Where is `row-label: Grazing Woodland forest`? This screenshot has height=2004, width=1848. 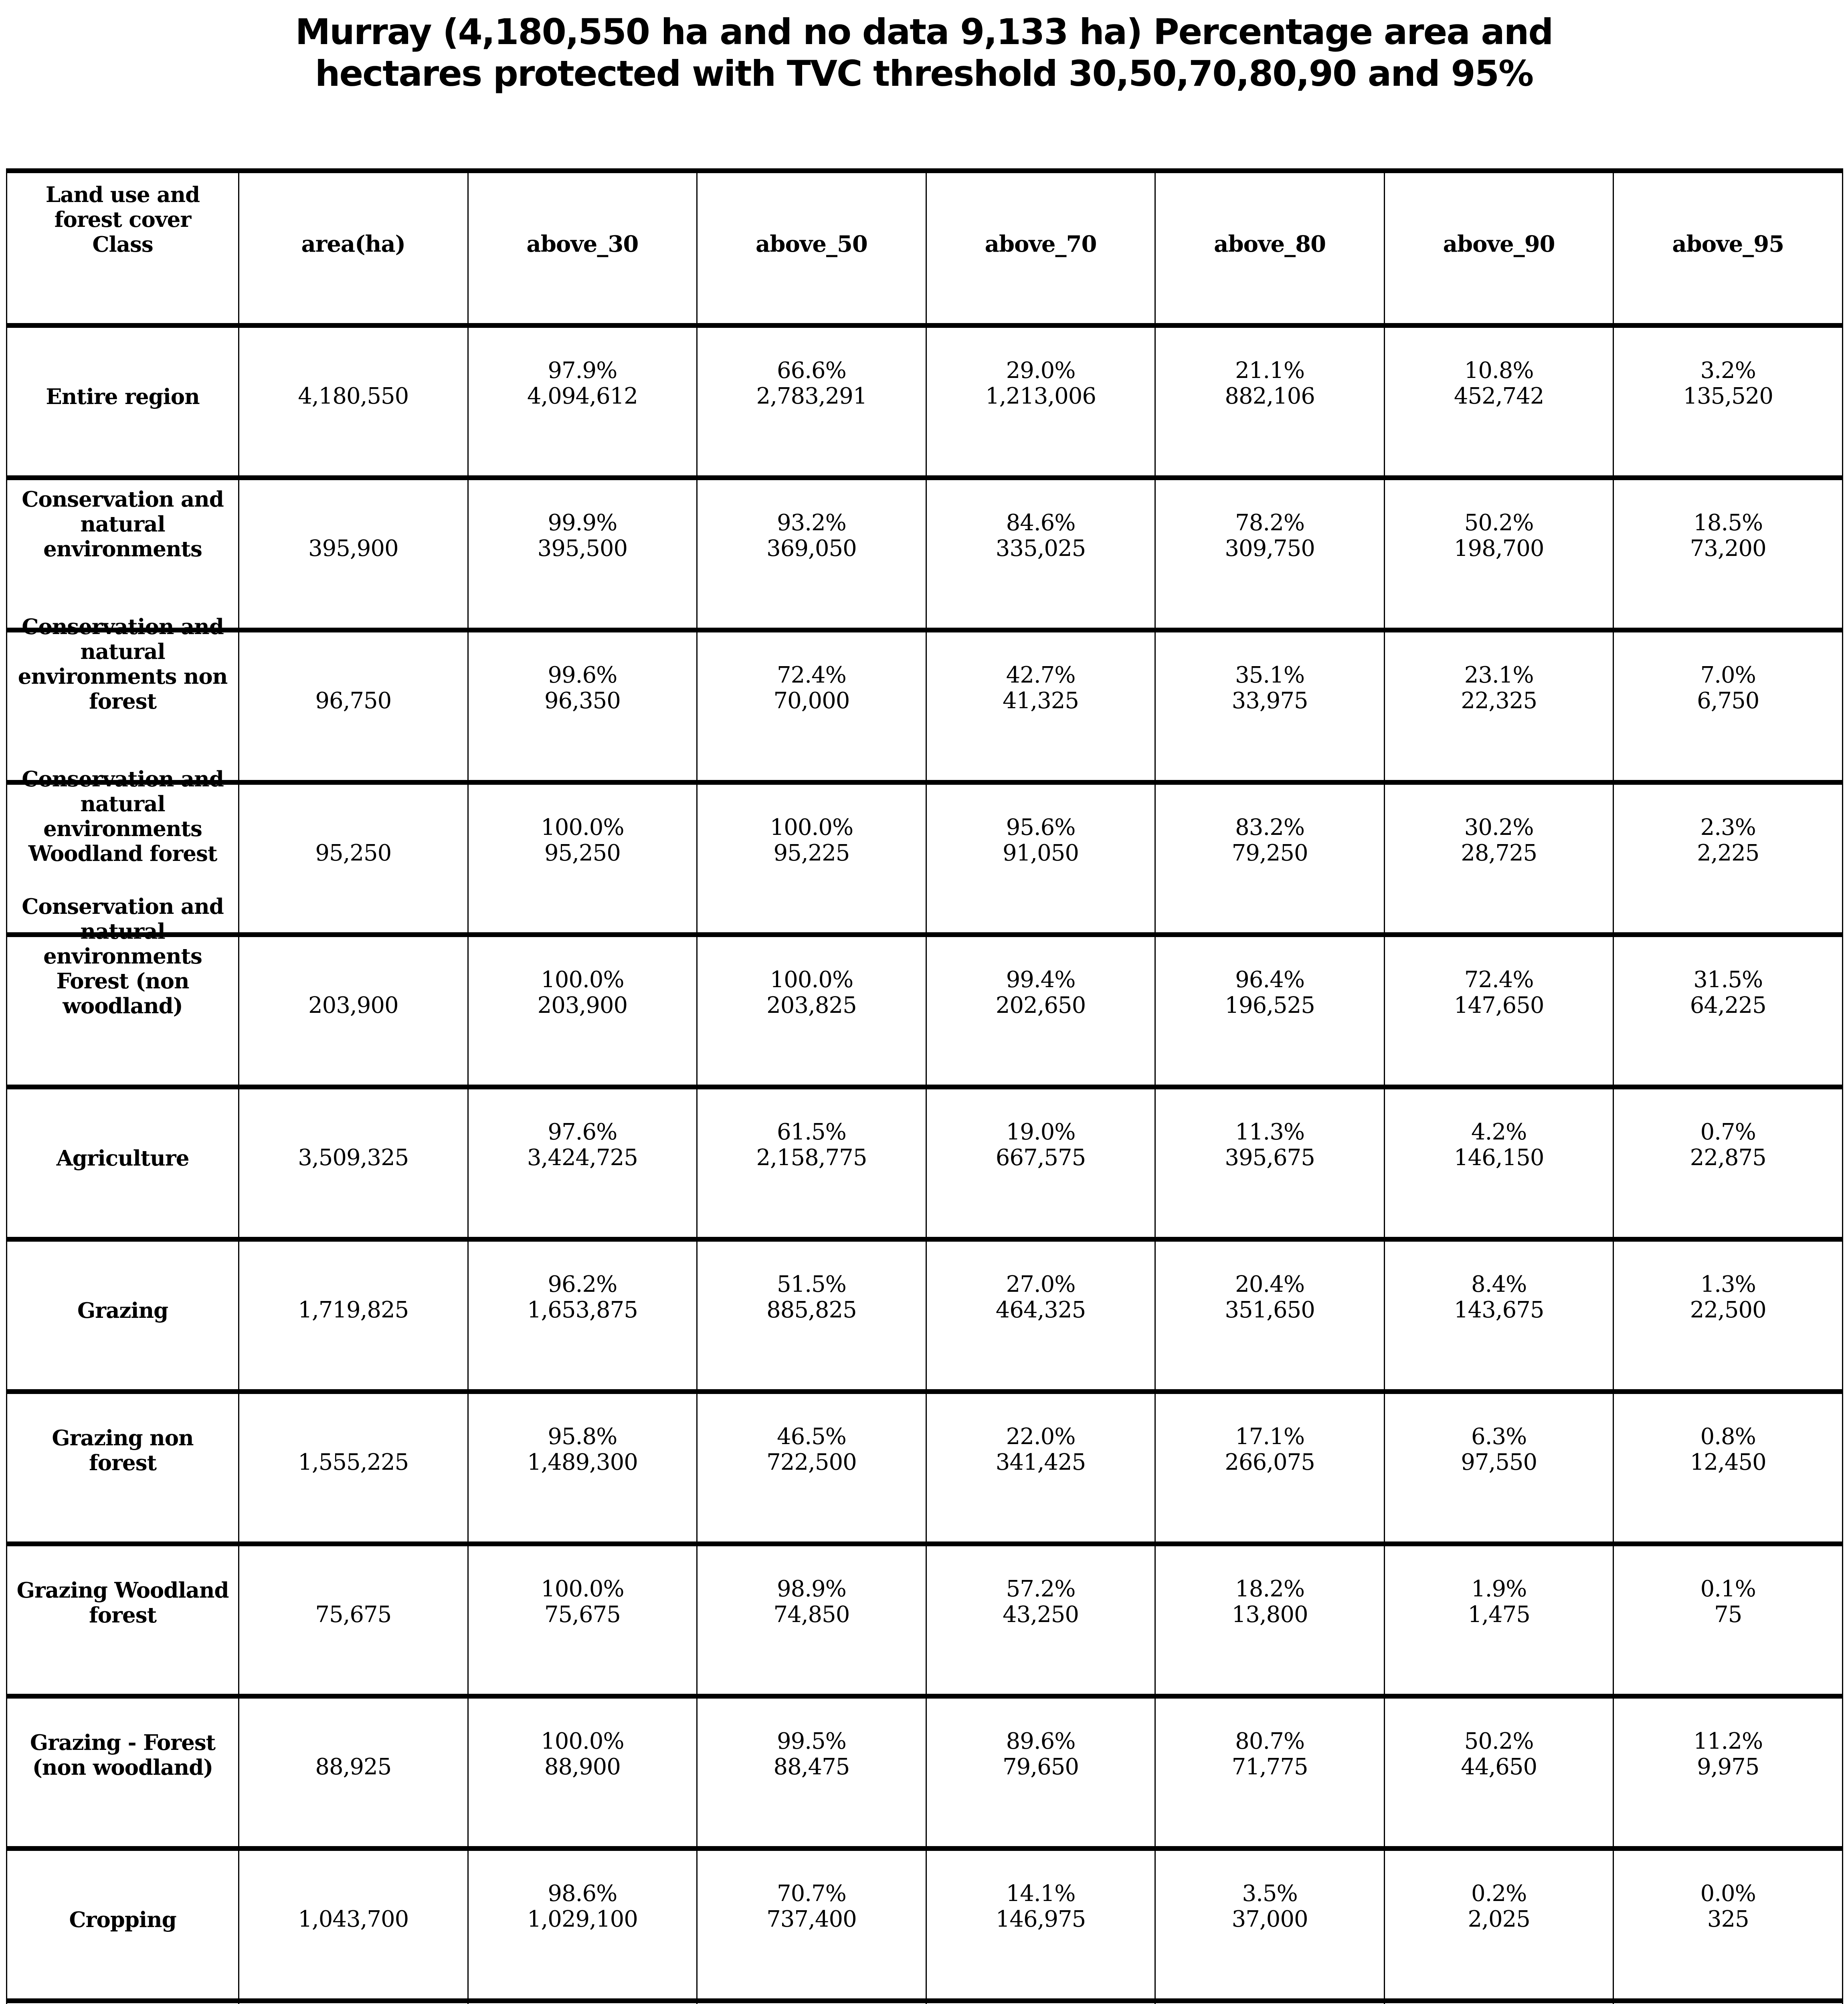
row-label: Grazing Woodland forest is located at coordinates (122, 1603).